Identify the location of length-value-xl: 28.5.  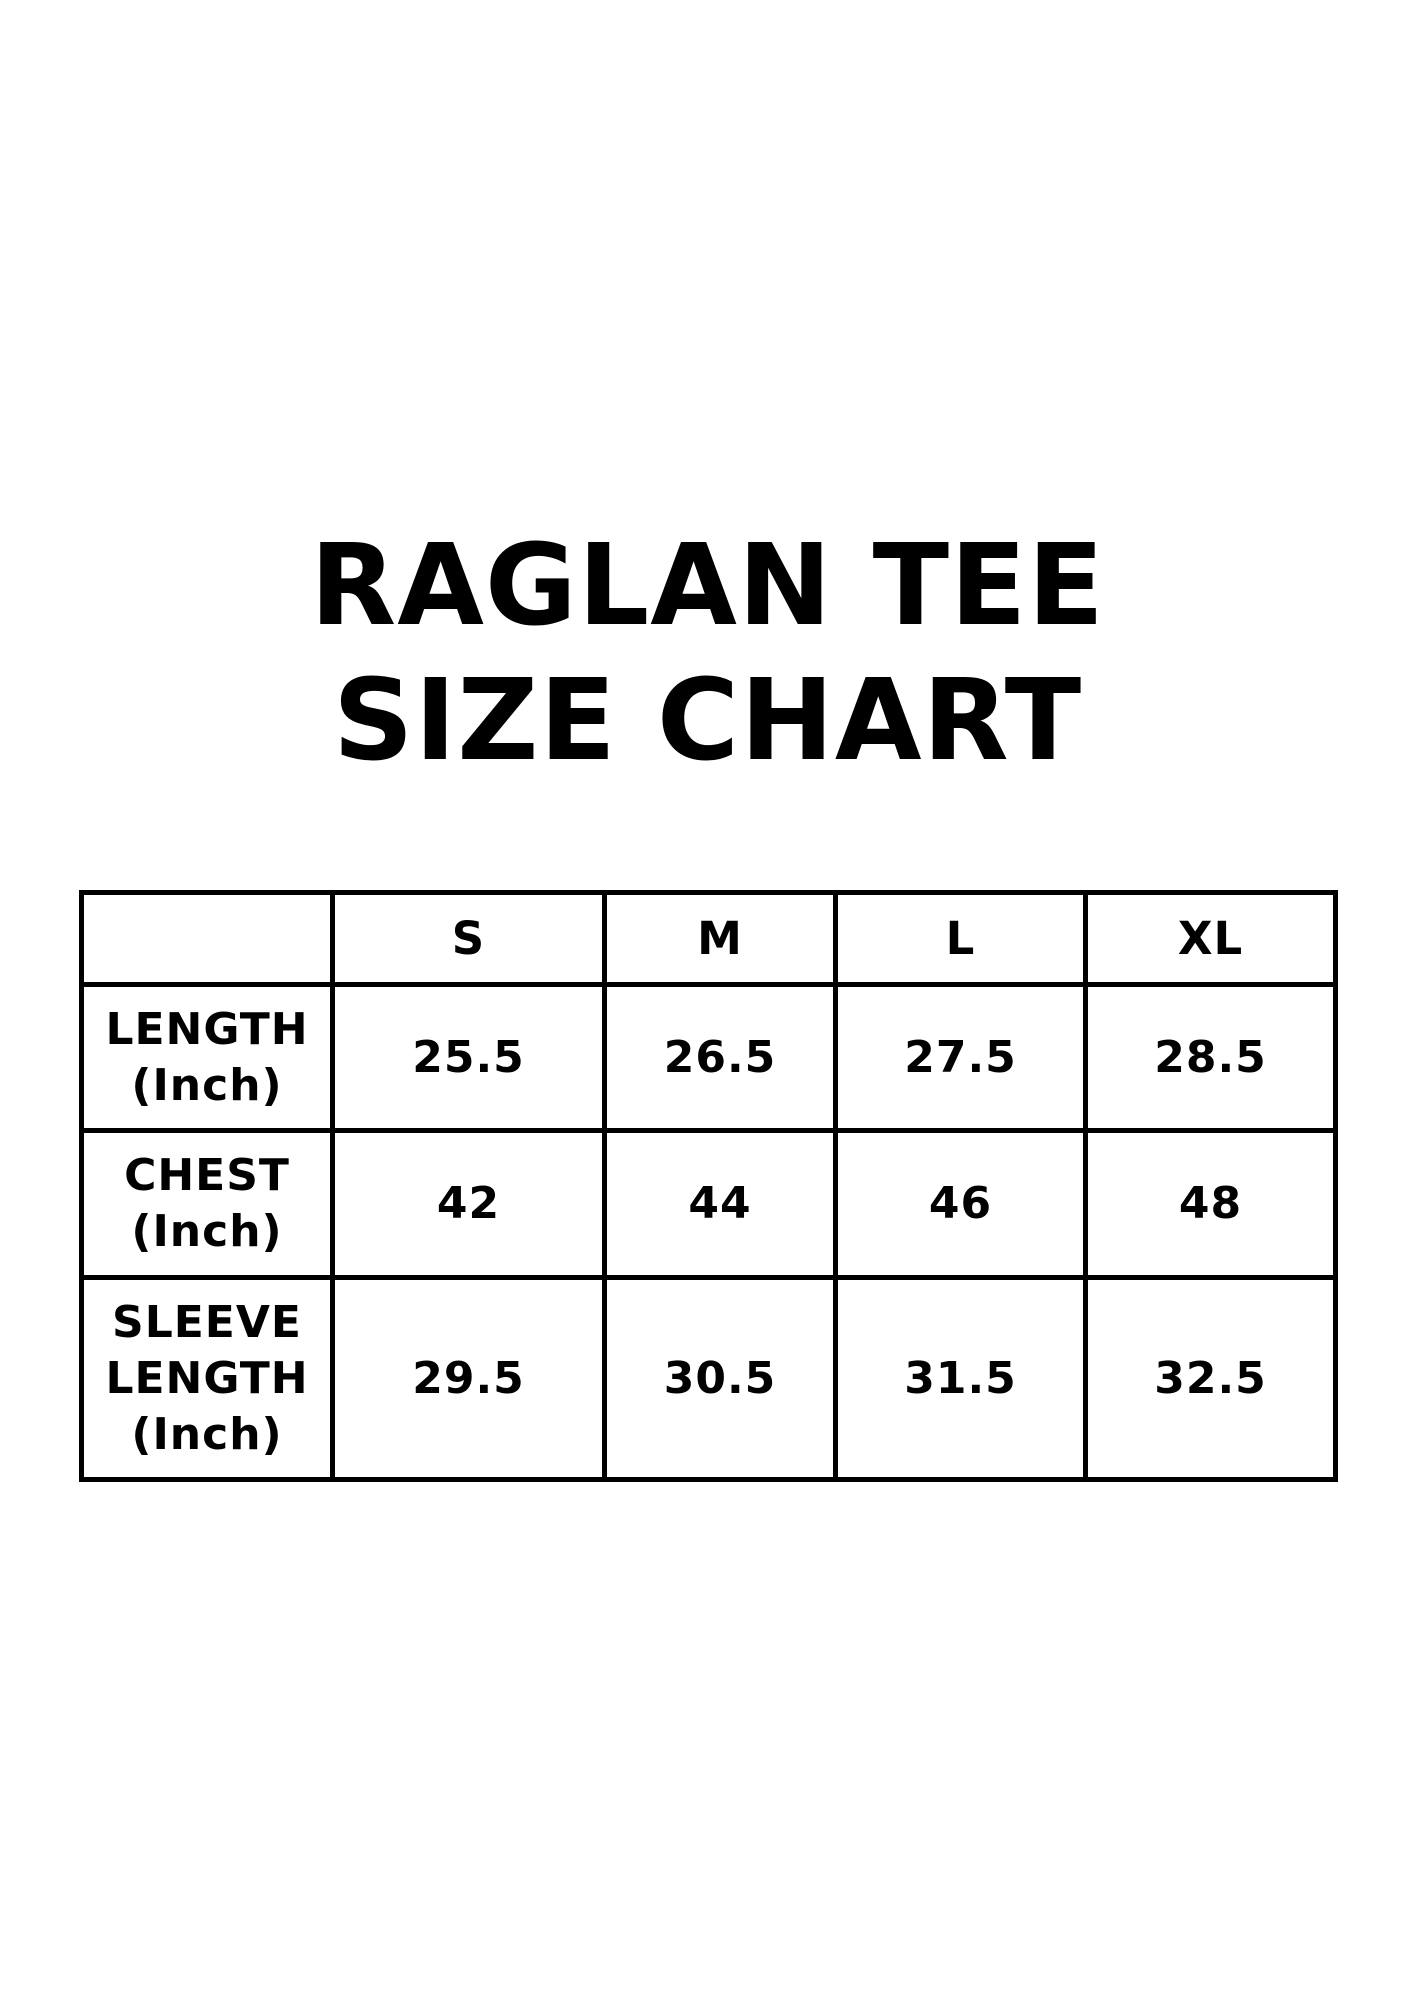
(1210, 1057).